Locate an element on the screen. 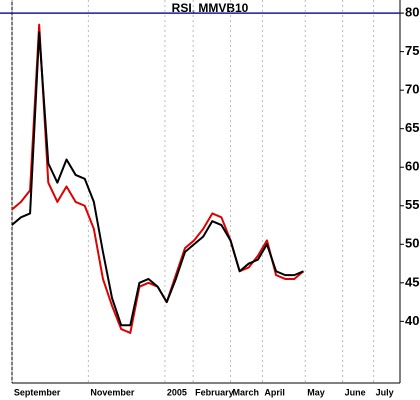 The width and height of the screenshot is (420, 400). y-tick-label: 70 is located at coordinates (412, 89).